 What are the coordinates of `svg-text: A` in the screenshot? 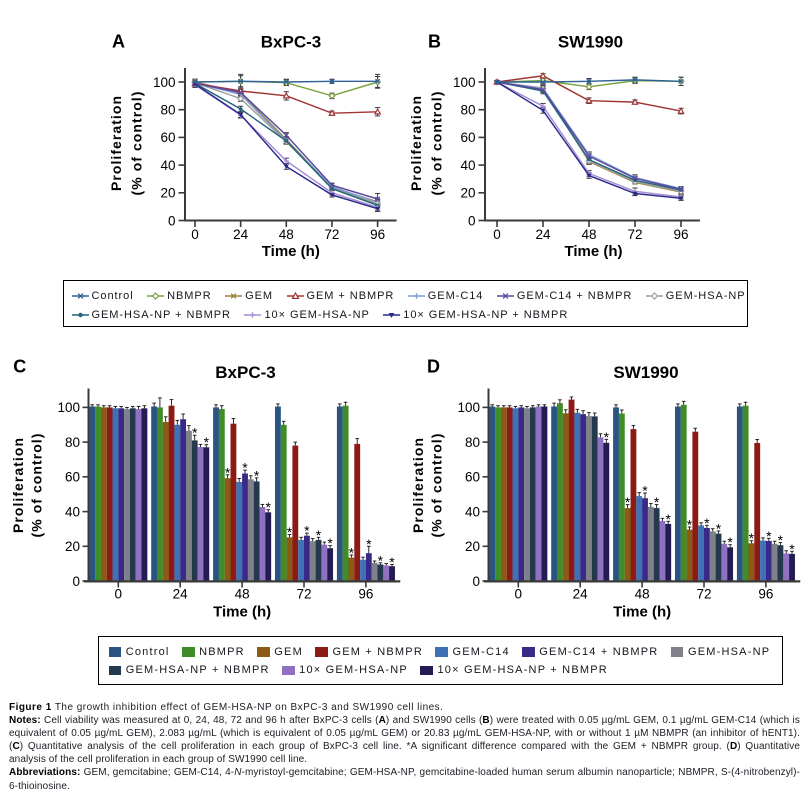 It's located at (118, 42).